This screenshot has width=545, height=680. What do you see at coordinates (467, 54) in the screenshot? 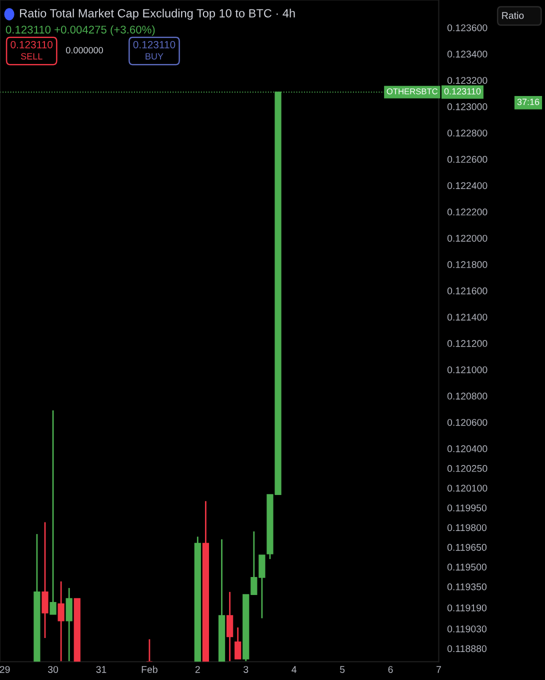
I see `y-tick-label: 0.123400` at bounding box center [467, 54].